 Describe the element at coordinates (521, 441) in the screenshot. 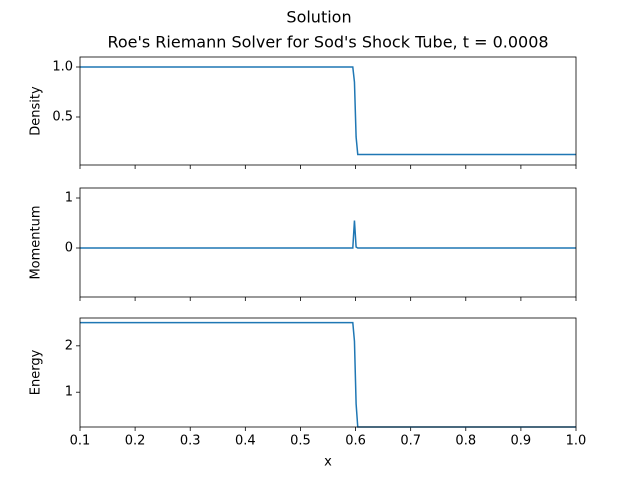

I see `x-tick-label: 0.9` at that location.